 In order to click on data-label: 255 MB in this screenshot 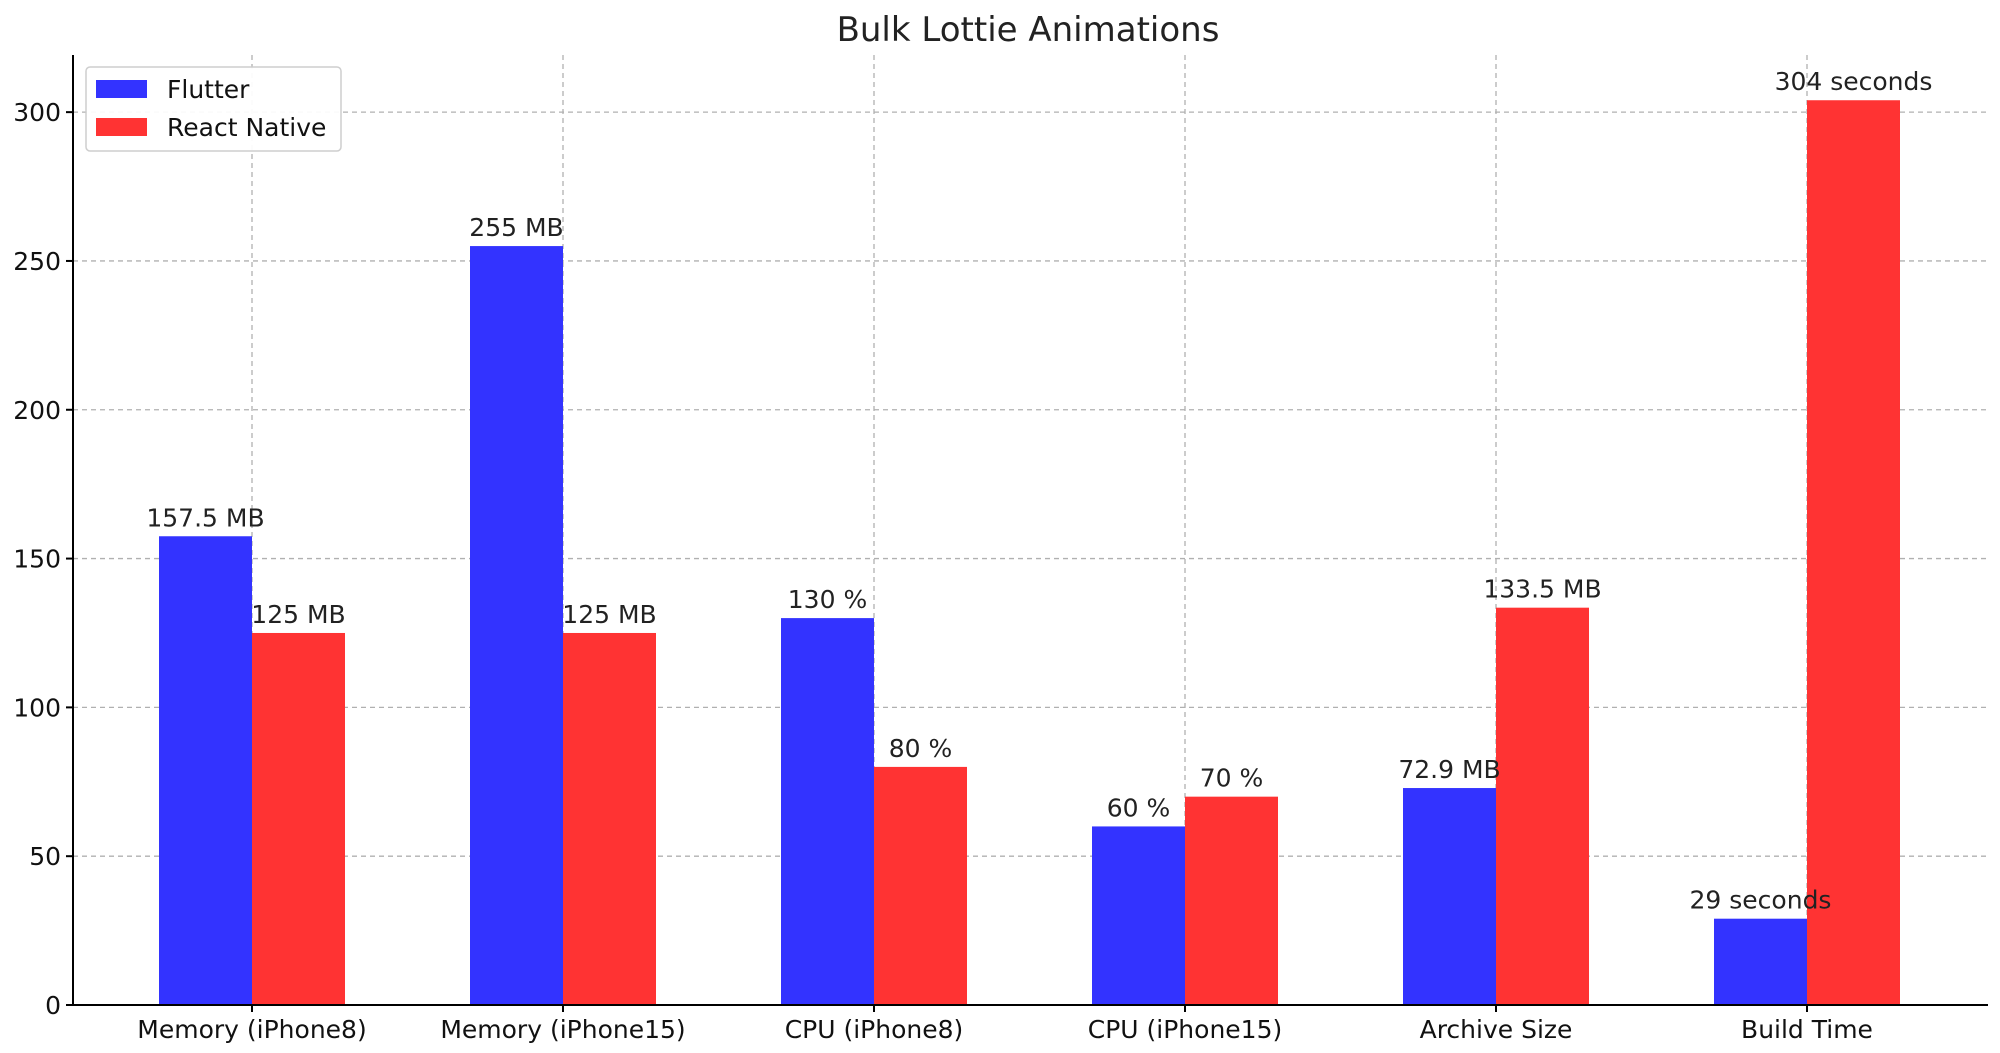, I will do `click(516, 227)`.